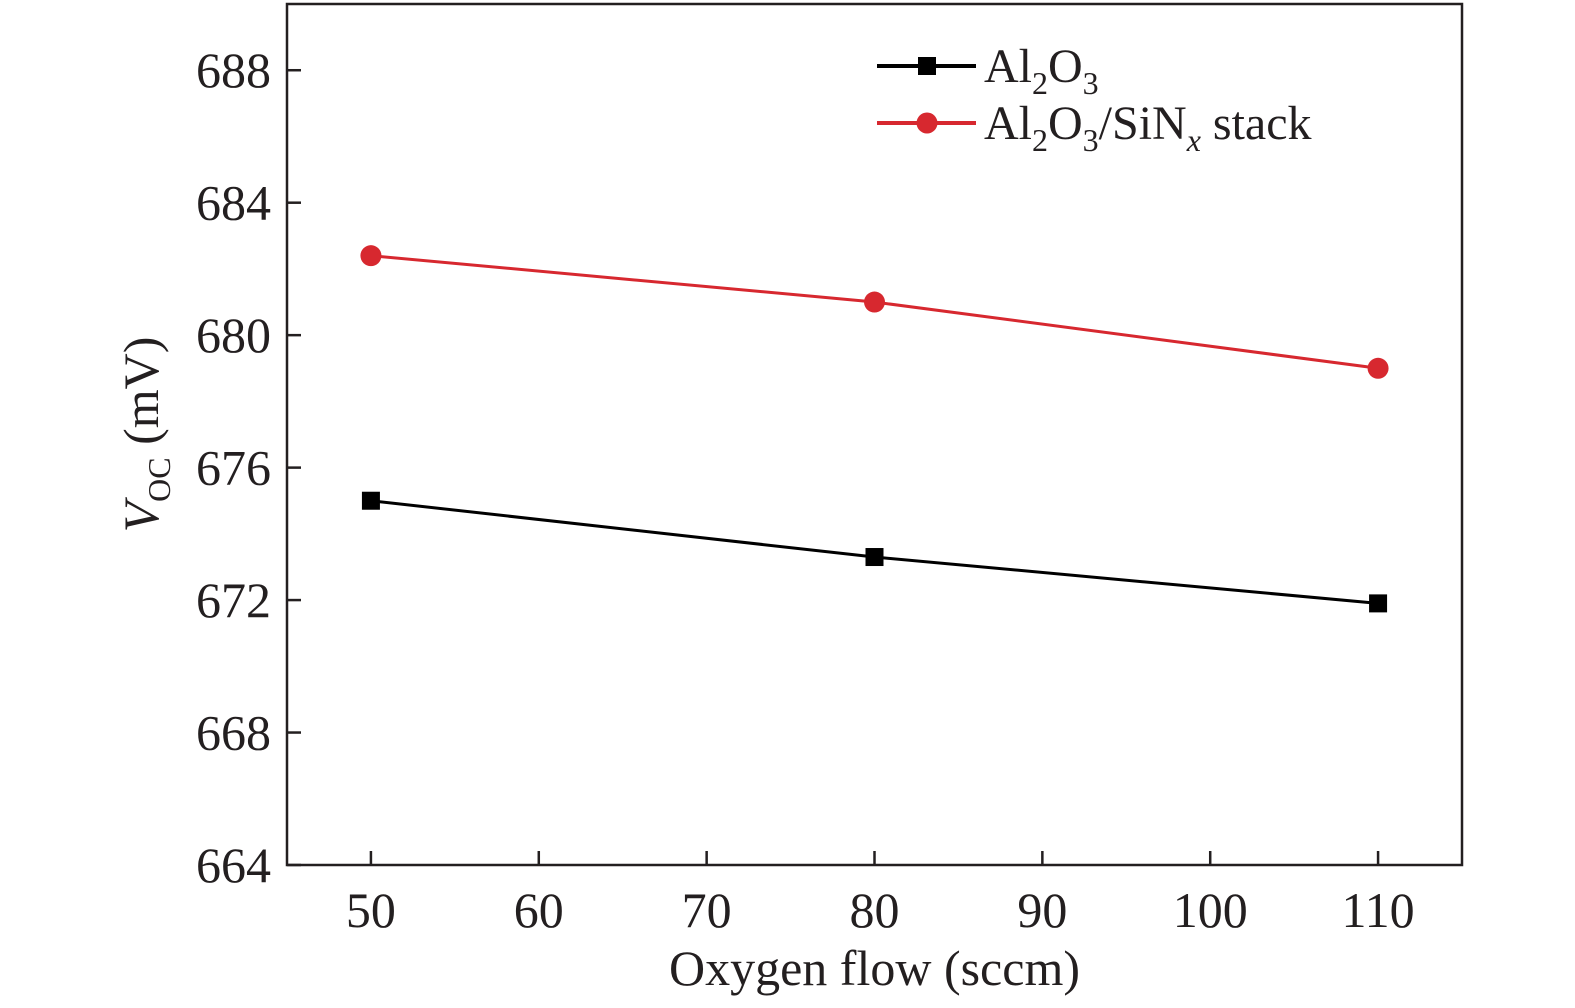 The image size is (1575, 1008). What do you see at coordinates (1148, 127) in the screenshot?
I see `legend-label: Al2O3/SiNx stack` at bounding box center [1148, 127].